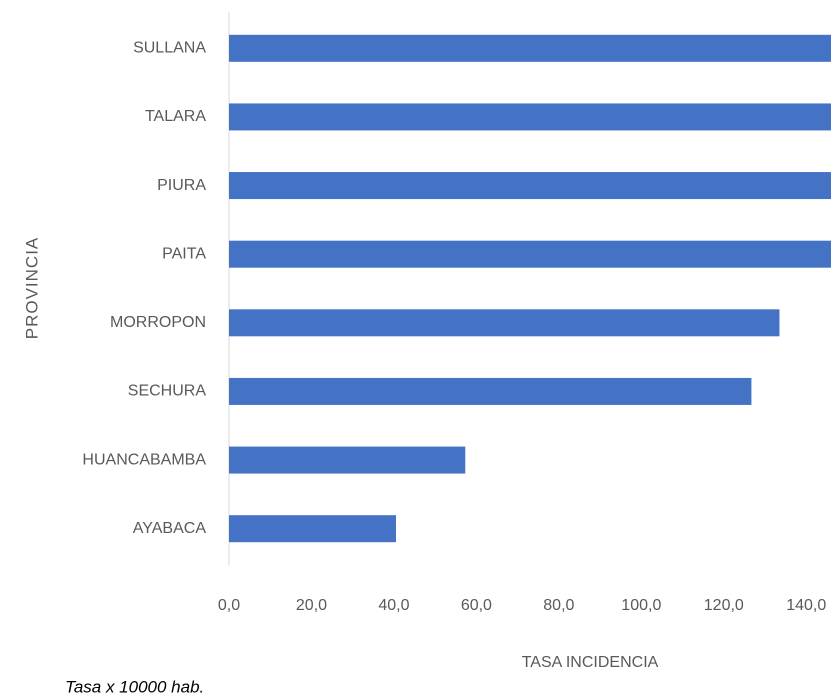 This screenshot has width=831, height=700. Describe the element at coordinates (724, 605) in the screenshot. I see `x-tick-label: 120,0` at that location.